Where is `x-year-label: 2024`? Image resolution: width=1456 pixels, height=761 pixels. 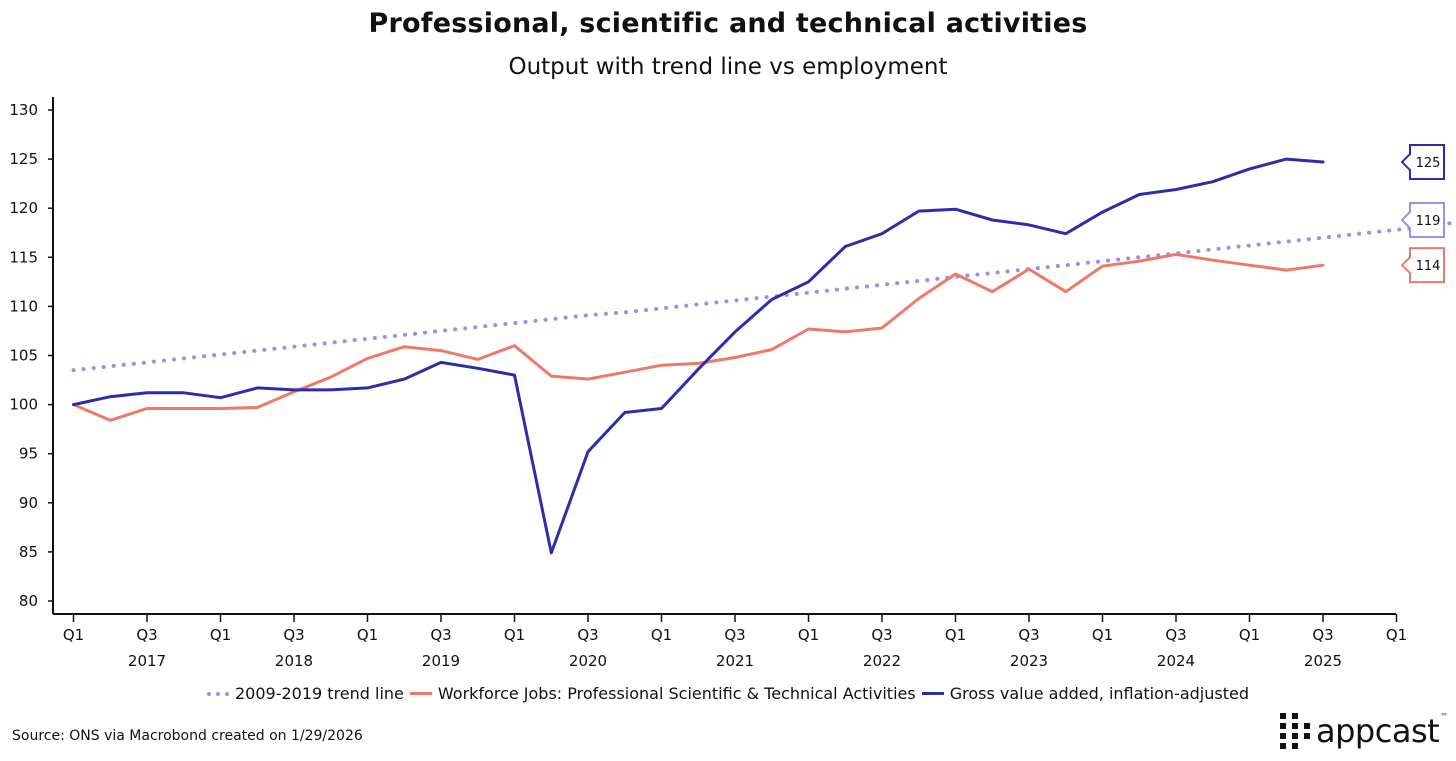
x-year-label: 2024 is located at coordinates (1176, 661).